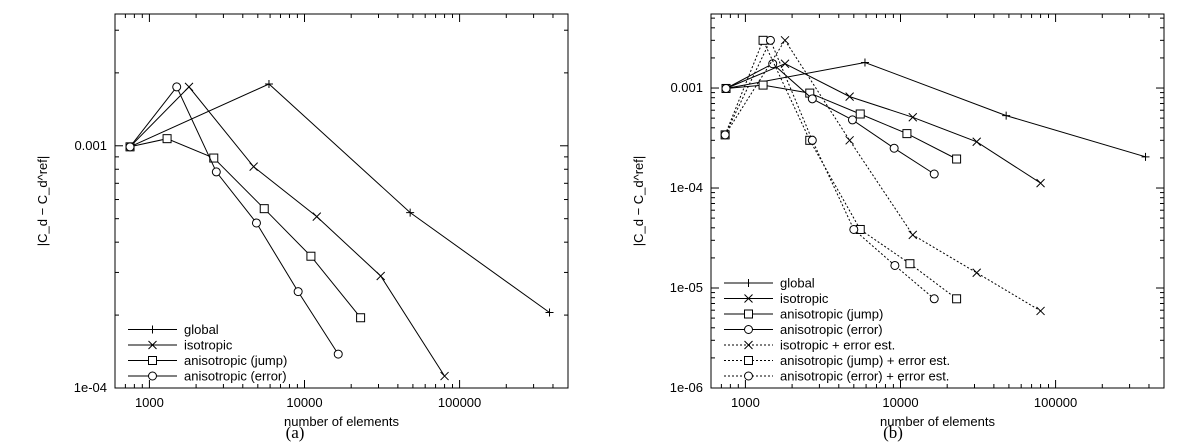 This screenshot has width=1191, height=446. I want to click on y-tick-label: 1e-05, so click(686, 287).